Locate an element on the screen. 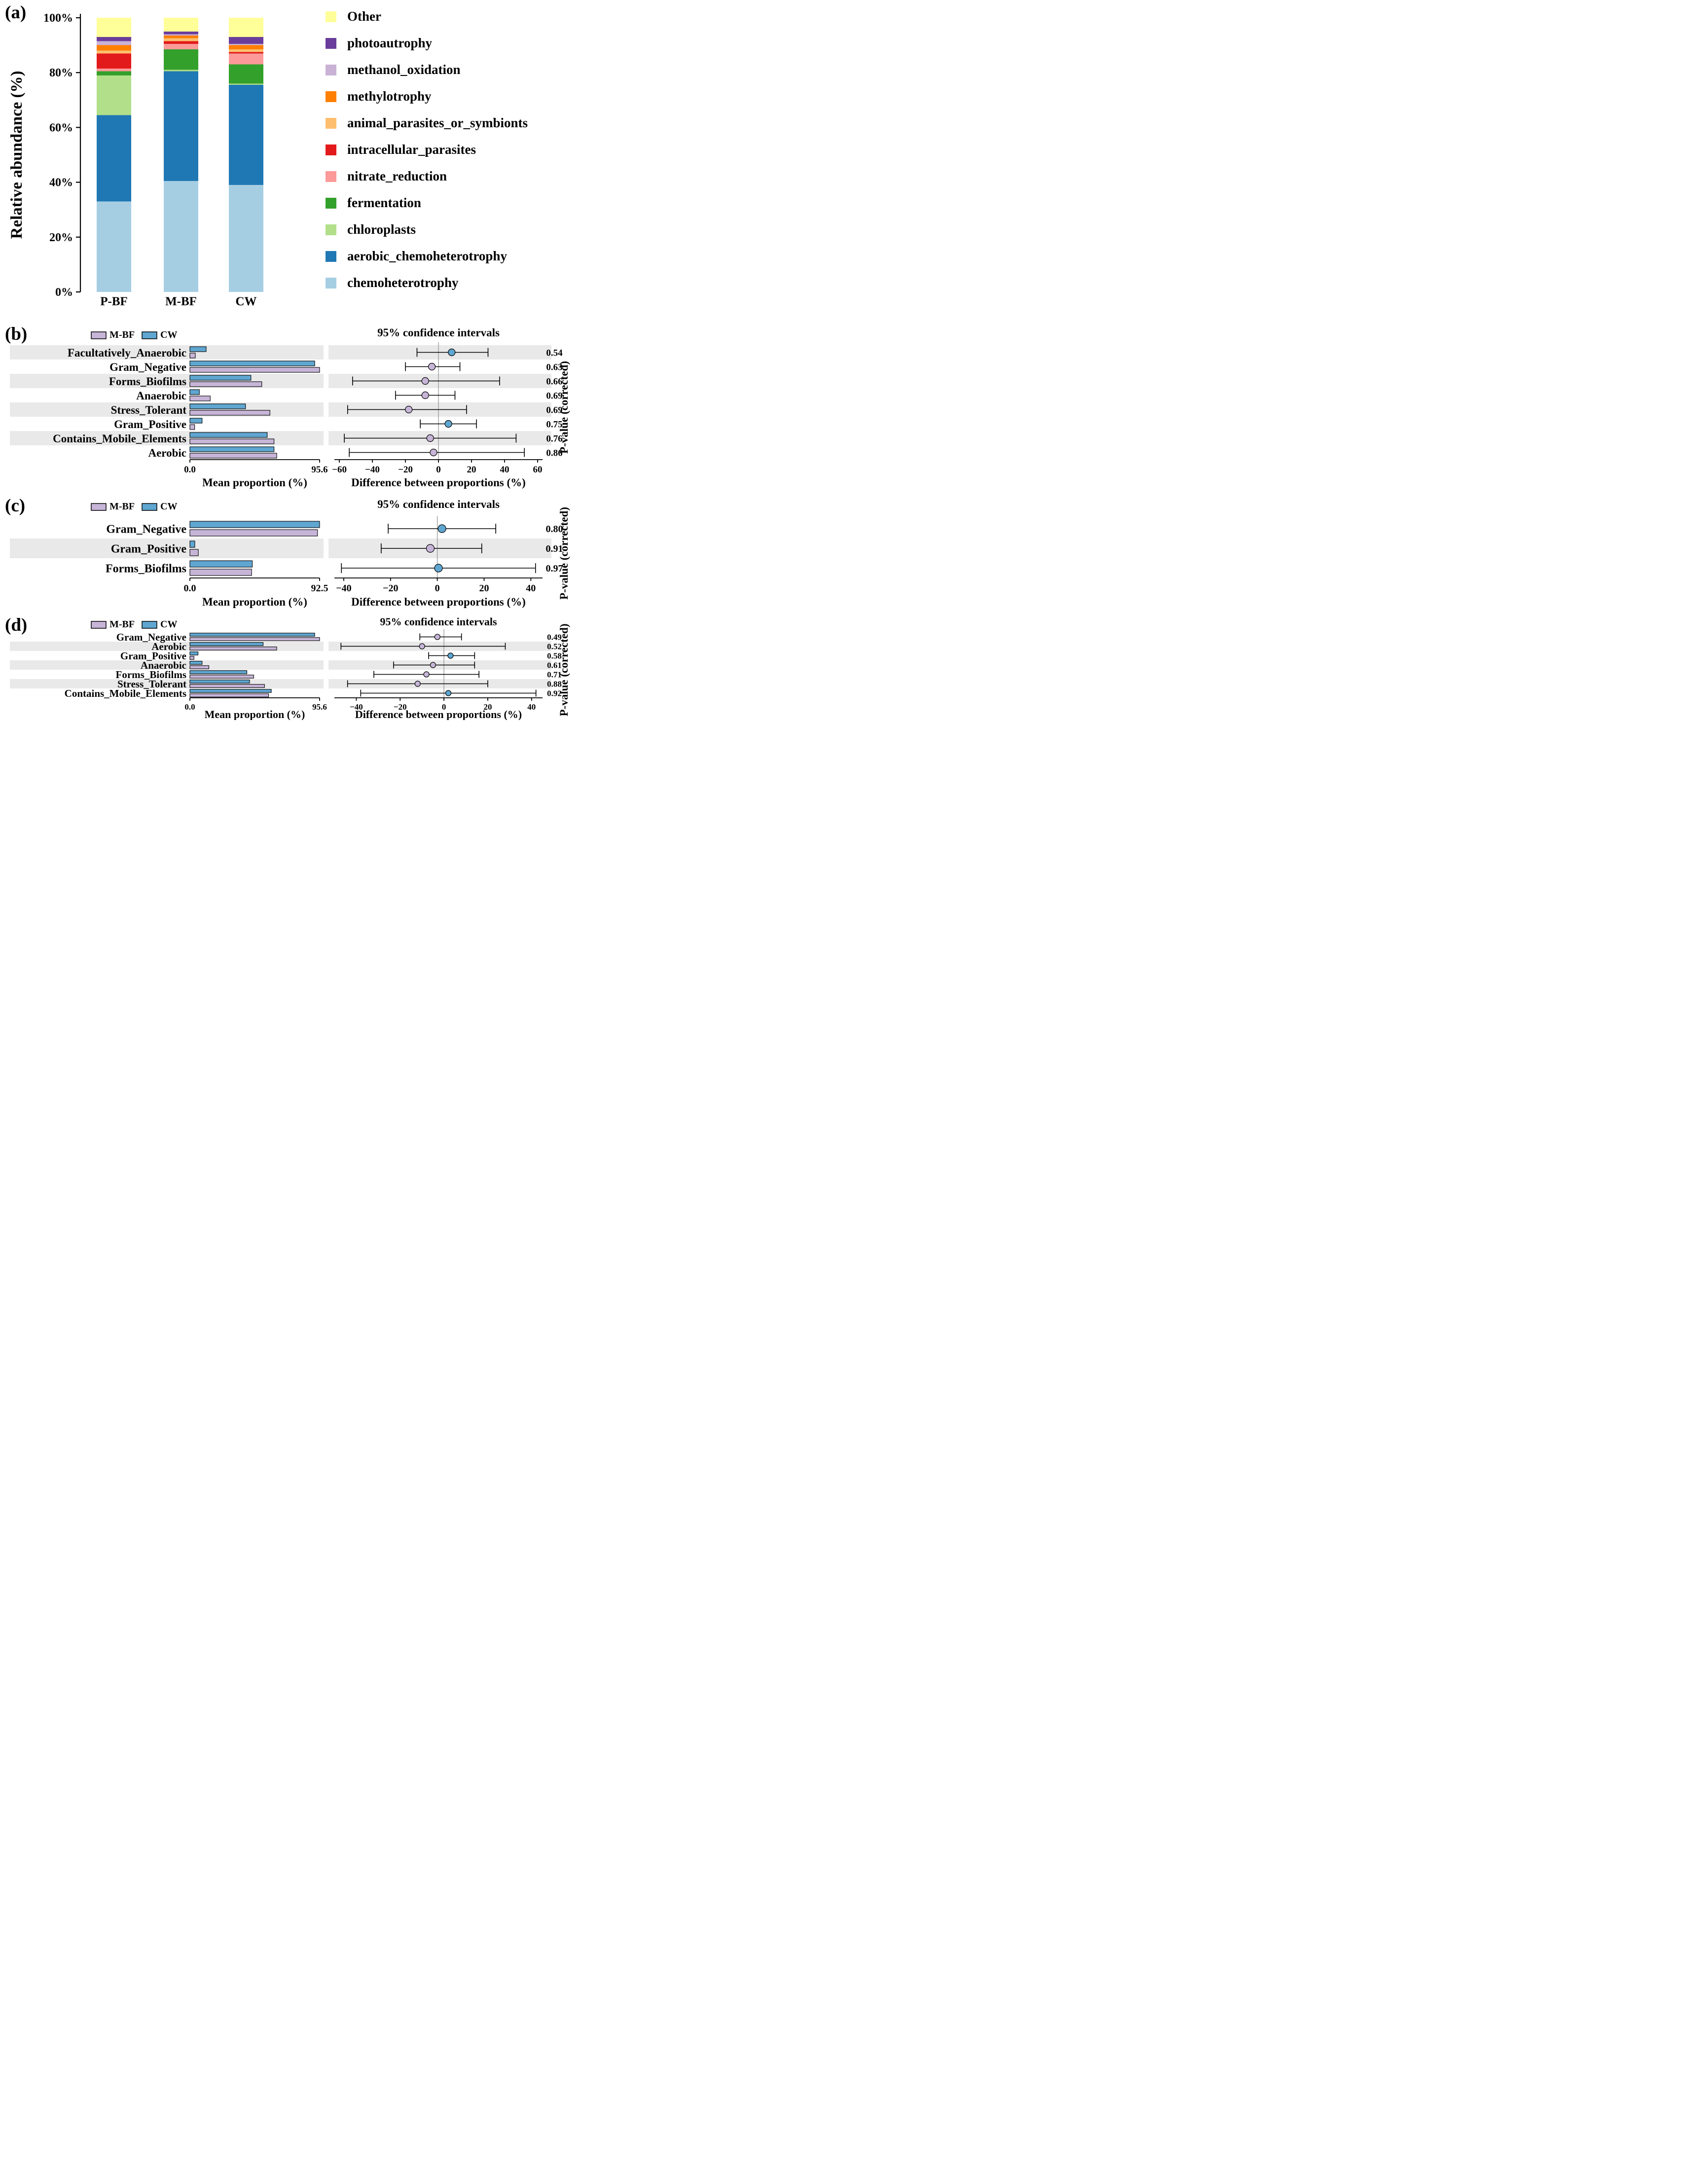 Image resolution: width=1708 pixels, height=2160 pixels. stacked-segment-intracellular_parasites is located at coordinates (114, 61).